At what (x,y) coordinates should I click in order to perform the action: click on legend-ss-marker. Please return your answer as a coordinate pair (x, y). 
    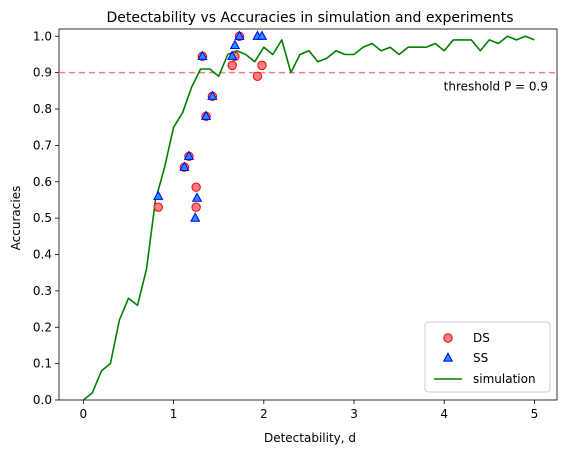
    Looking at the image, I should click on (448, 357).